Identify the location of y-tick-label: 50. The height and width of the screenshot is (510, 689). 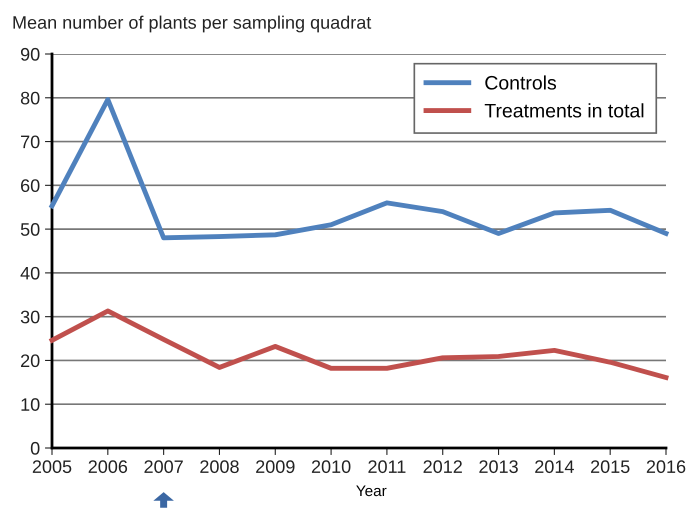
(30, 229).